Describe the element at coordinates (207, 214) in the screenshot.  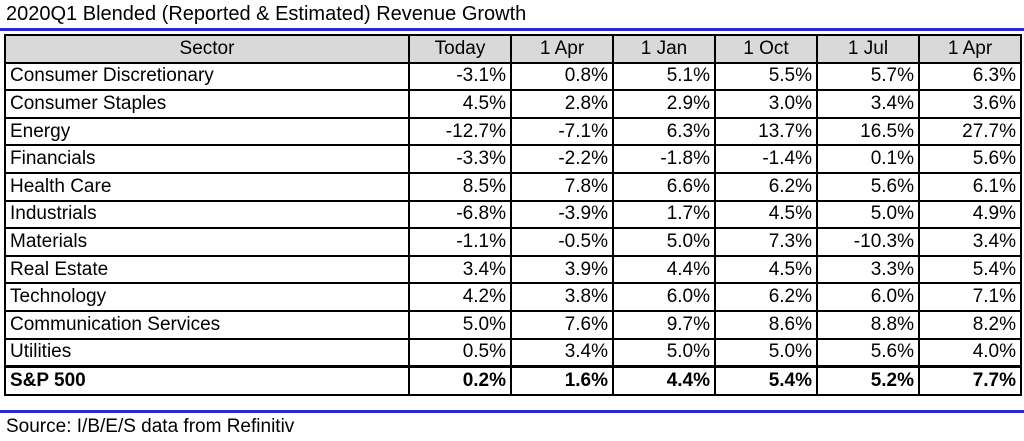
I see `sector-cell: Industrials` at that location.